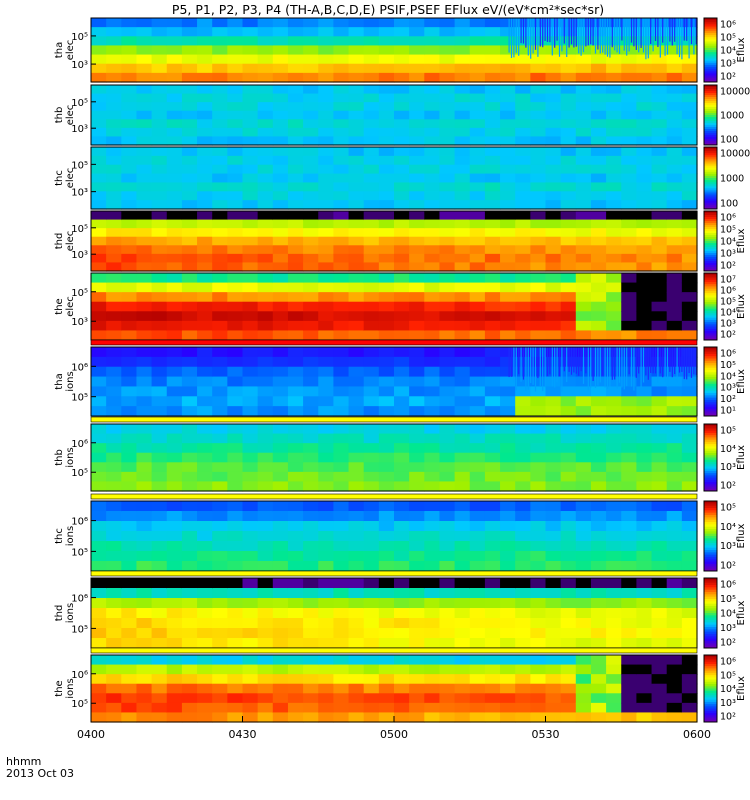 This screenshot has height=800, width=750. I want to click on panel-label-species: elec, so click(70, 241).